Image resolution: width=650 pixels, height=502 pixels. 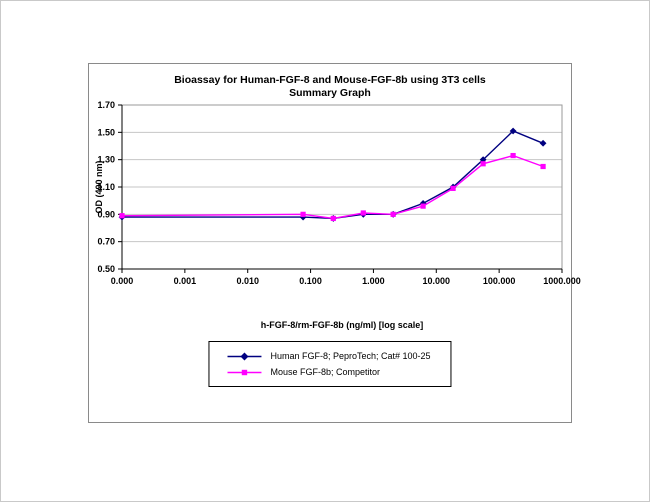 What do you see at coordinates (330, 93) in the screenshot?
I see `chart-subtitle: Summary Graph` at bounding box center [330, 93].